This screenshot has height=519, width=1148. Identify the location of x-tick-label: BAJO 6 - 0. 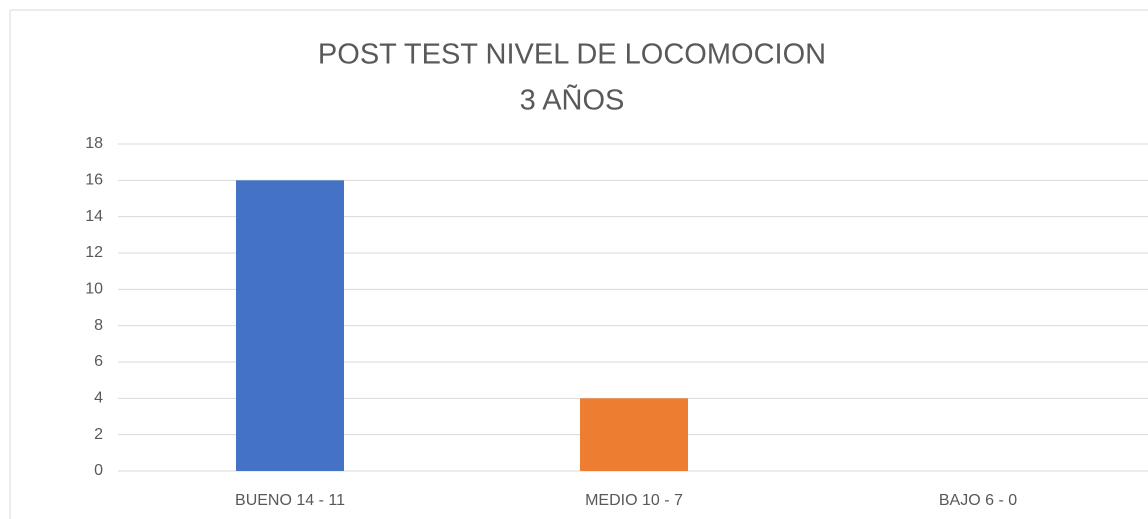
(978, 500).